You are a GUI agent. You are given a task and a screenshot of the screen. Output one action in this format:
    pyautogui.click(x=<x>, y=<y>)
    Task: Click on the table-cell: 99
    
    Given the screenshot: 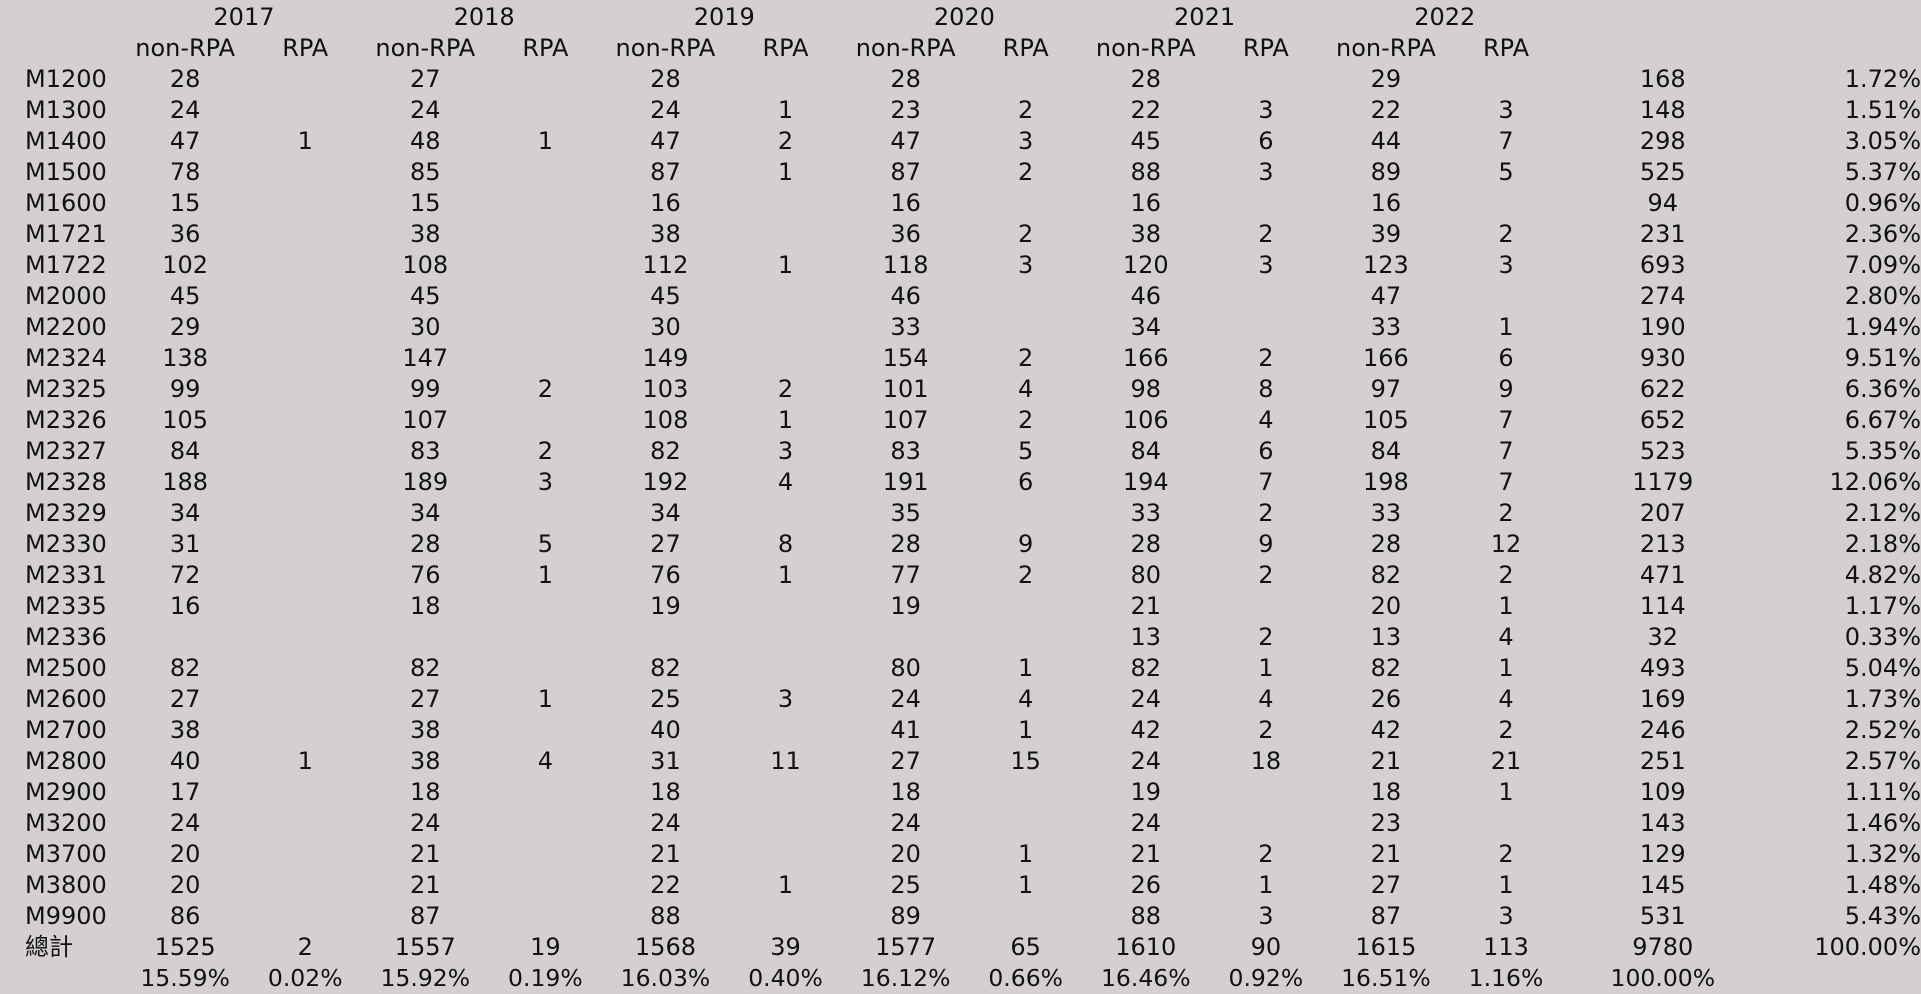 What is the action you would take?
    pyautogui.click(x=425, y=389)
    